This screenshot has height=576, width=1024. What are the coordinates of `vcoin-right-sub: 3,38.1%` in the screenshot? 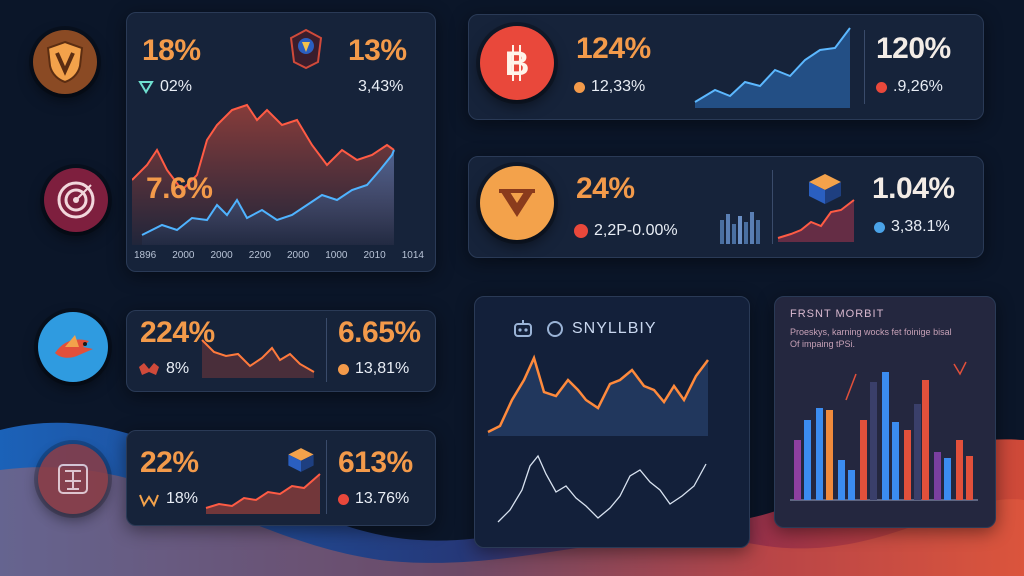 It's located at (912, 227).